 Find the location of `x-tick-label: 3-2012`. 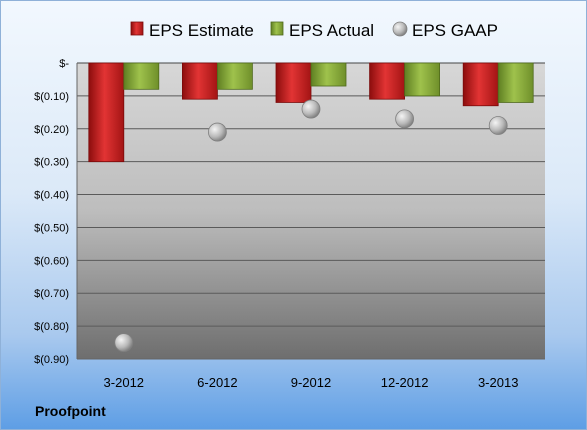

x-tick-label: 3-2012 is located at coordinates (124, 382).